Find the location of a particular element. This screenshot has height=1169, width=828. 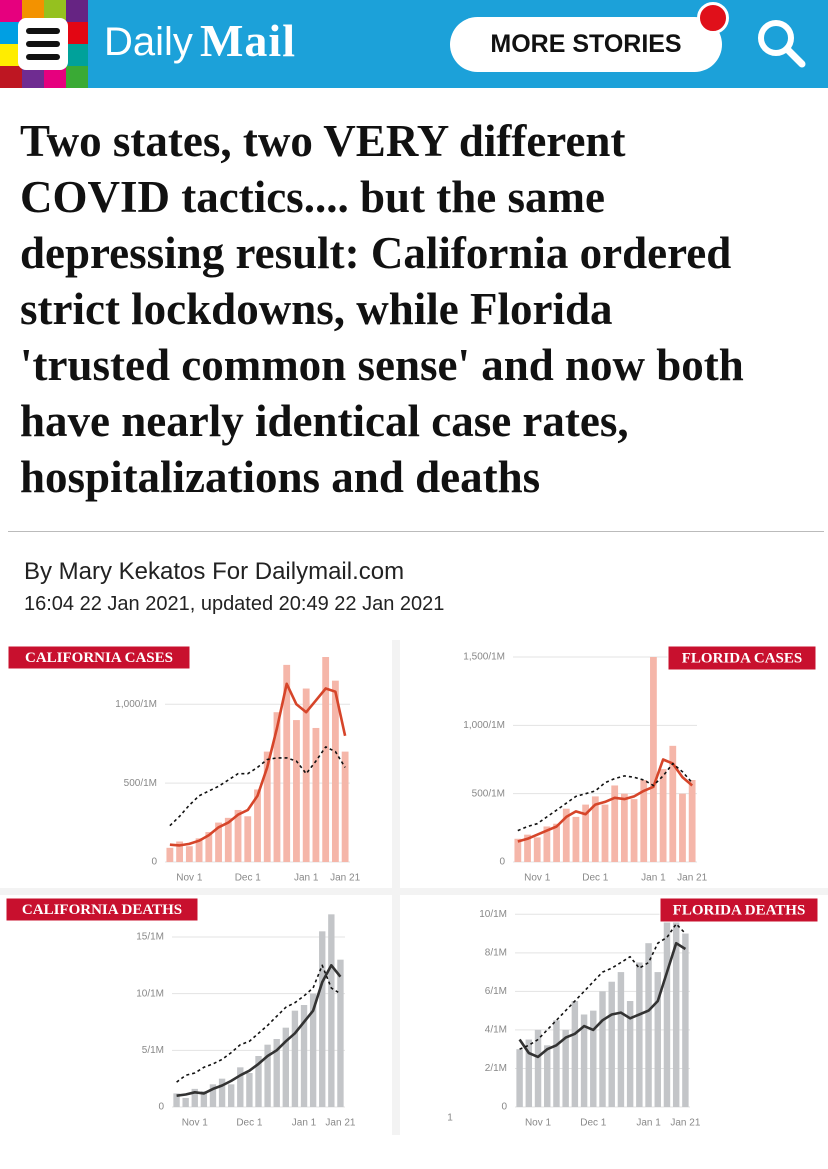

header: Daily Mail MORE STORIES is located at coordinates (414, 44).